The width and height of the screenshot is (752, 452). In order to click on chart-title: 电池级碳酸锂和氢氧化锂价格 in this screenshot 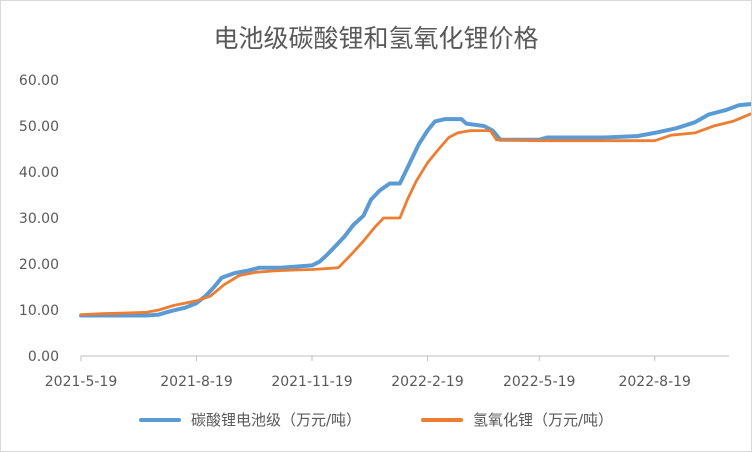, I will do `click(376, 38)`.